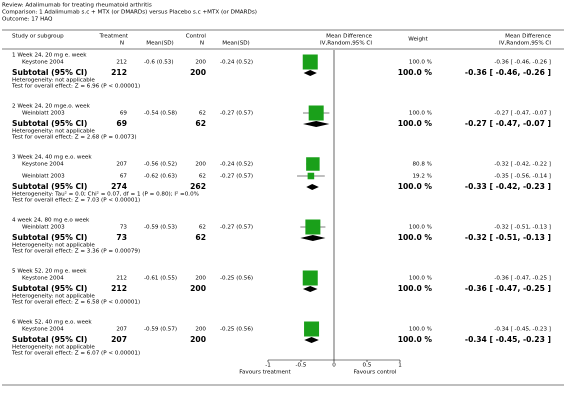 The height and width of the screenshot is (417, 566). Describe the element at coordinates (119, 339) in the screenshot. I see `subtotal-treatment-n: 207` at that location.